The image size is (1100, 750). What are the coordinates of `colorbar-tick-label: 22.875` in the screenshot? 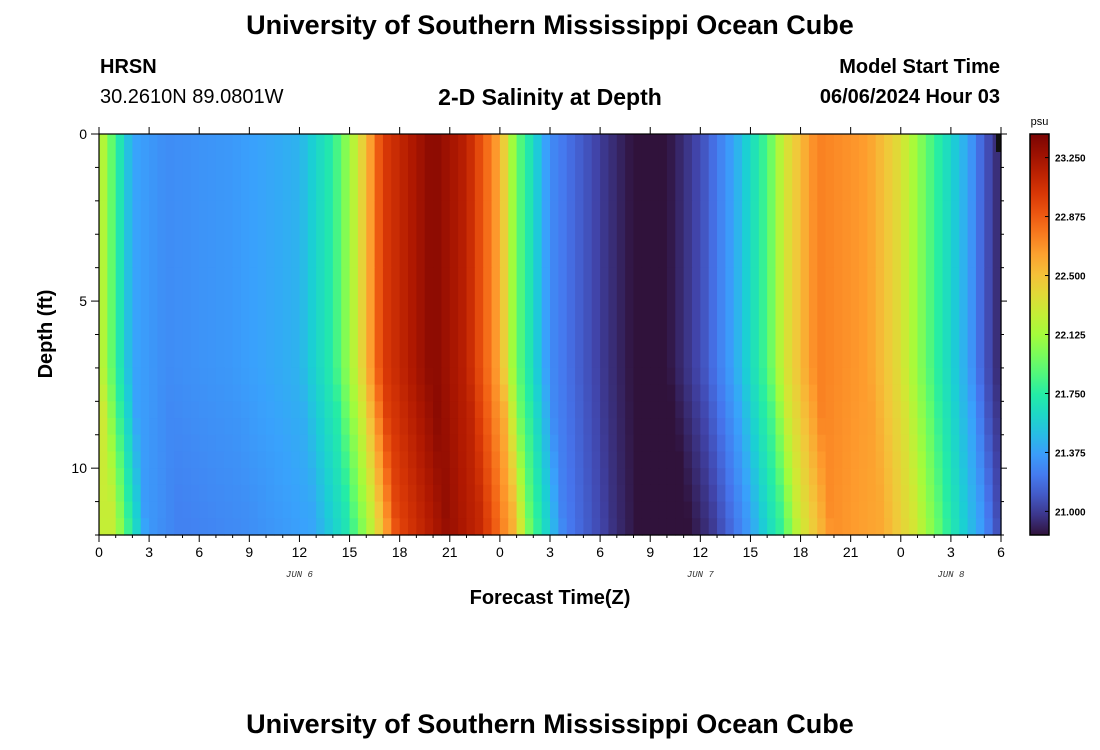 It's located at (1070, 218).